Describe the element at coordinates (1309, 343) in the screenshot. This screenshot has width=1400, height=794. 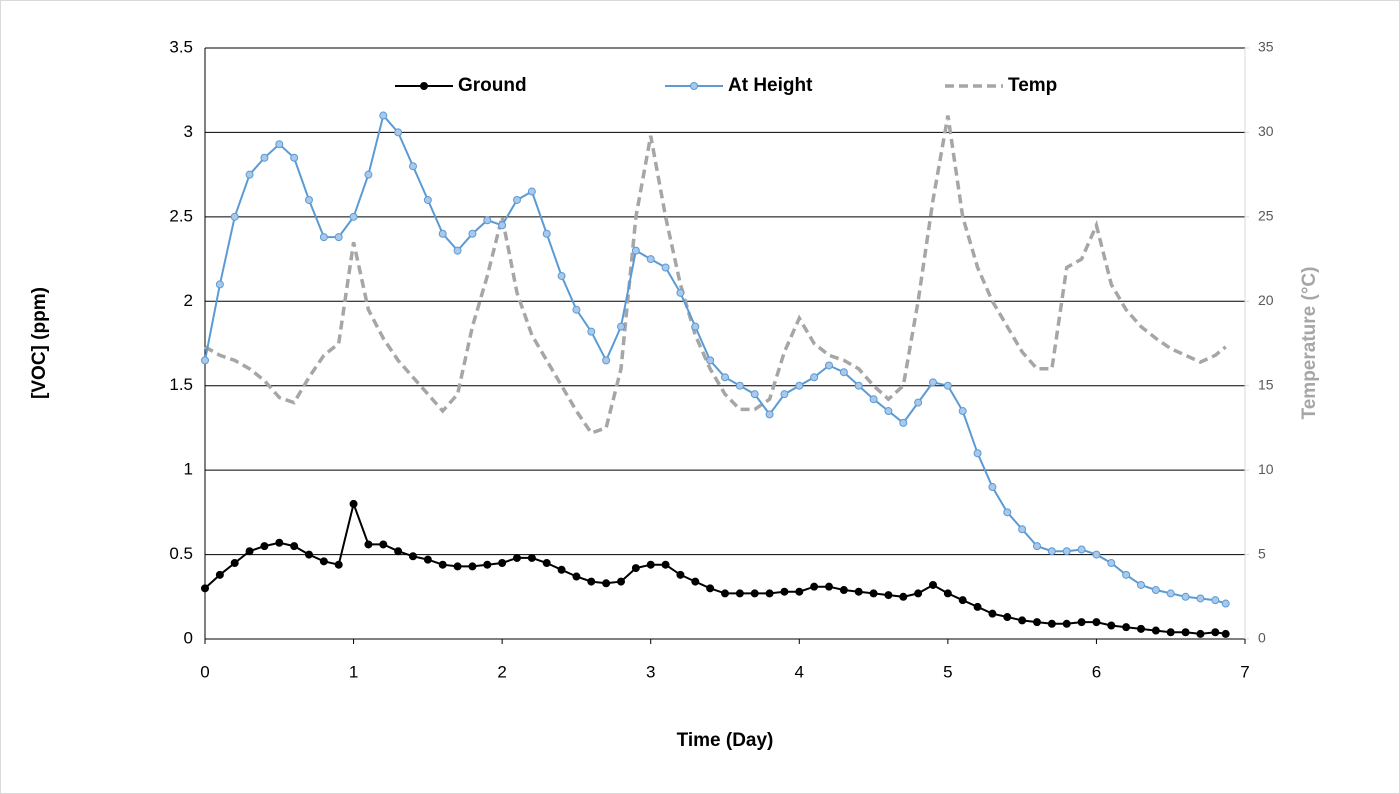
I see `y2-axis-label: Temperature (°C)` at that location.